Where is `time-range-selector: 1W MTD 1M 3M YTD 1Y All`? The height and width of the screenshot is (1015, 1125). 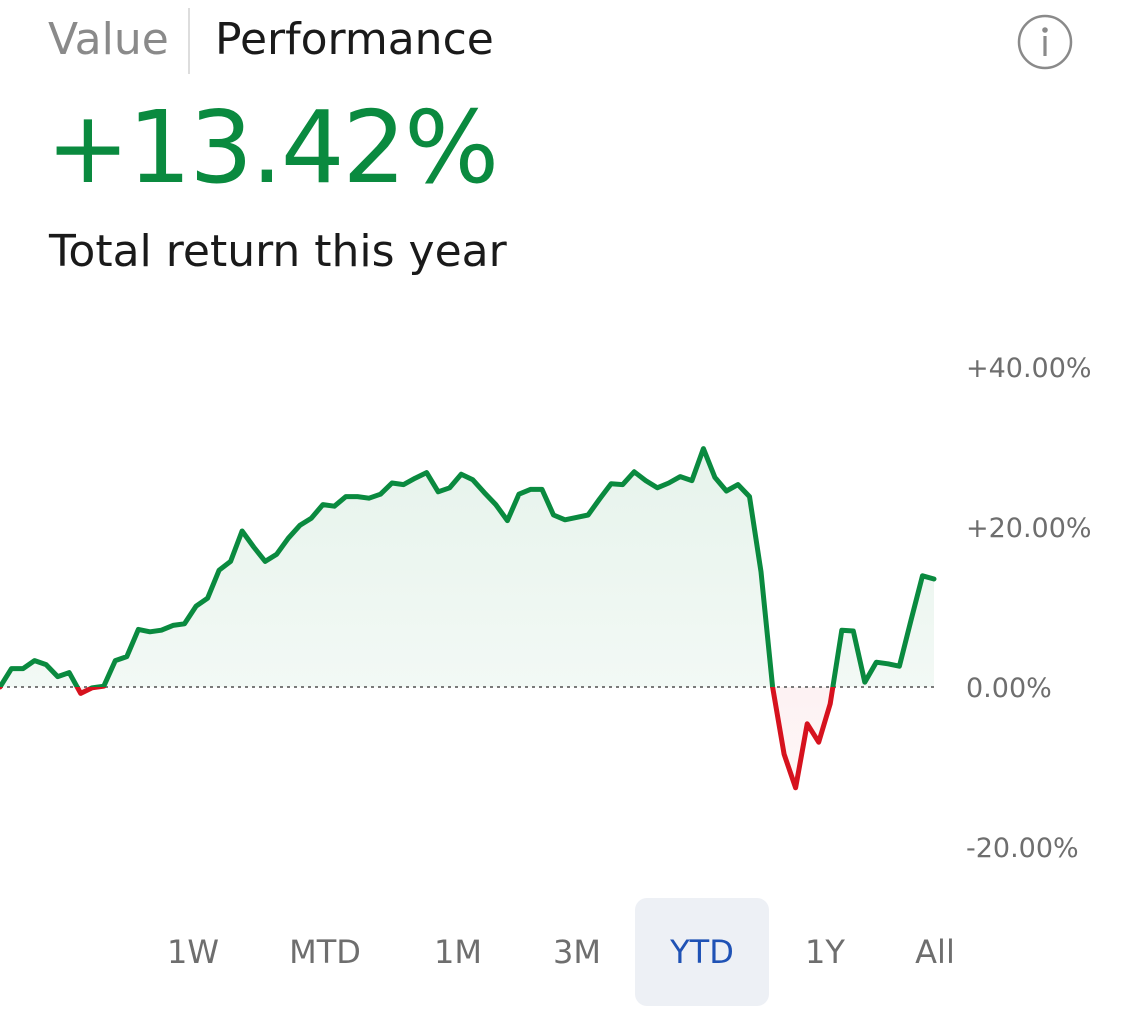 time-range-selector: 1W MTD 1M 3M YTD 1Y All is located at coordinates (562, 953).